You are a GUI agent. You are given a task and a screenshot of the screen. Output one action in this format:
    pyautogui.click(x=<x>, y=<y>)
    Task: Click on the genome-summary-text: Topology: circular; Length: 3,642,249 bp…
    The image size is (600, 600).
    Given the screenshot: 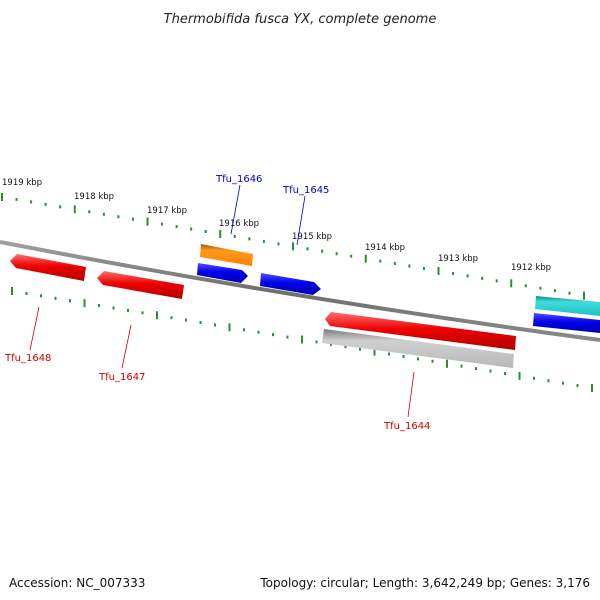 What is the action you would take?
    pyautogui.click(x=424, y=583)
    